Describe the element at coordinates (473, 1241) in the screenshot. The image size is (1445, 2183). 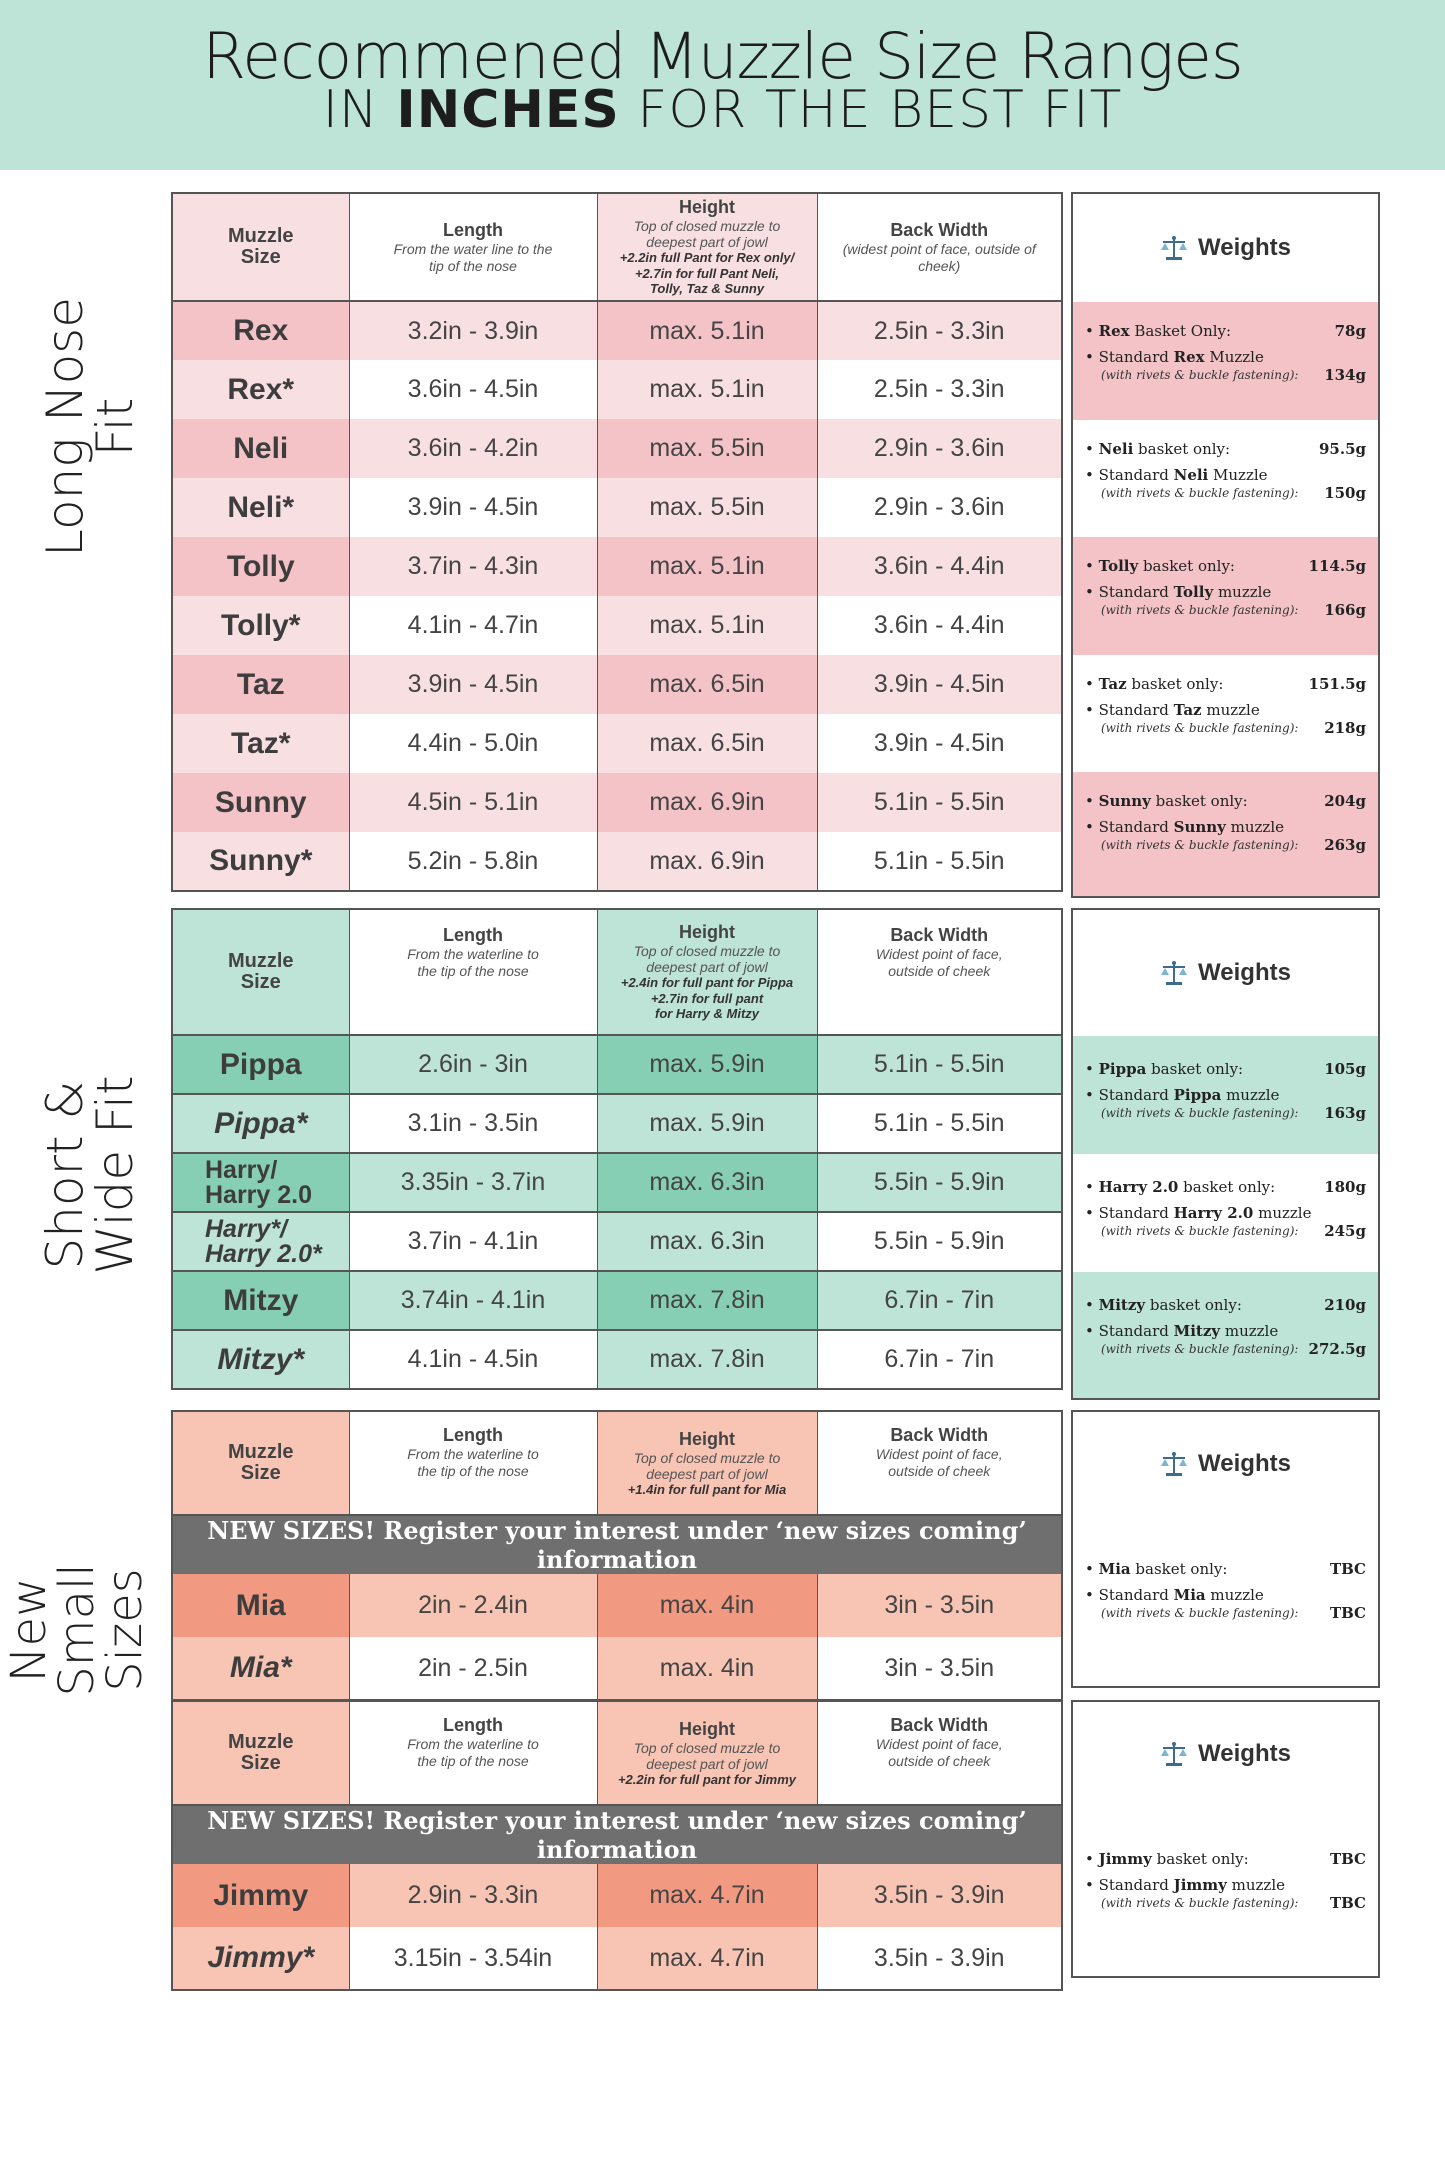
I see `length-cell: 3.7in - 4.1in` at that location.